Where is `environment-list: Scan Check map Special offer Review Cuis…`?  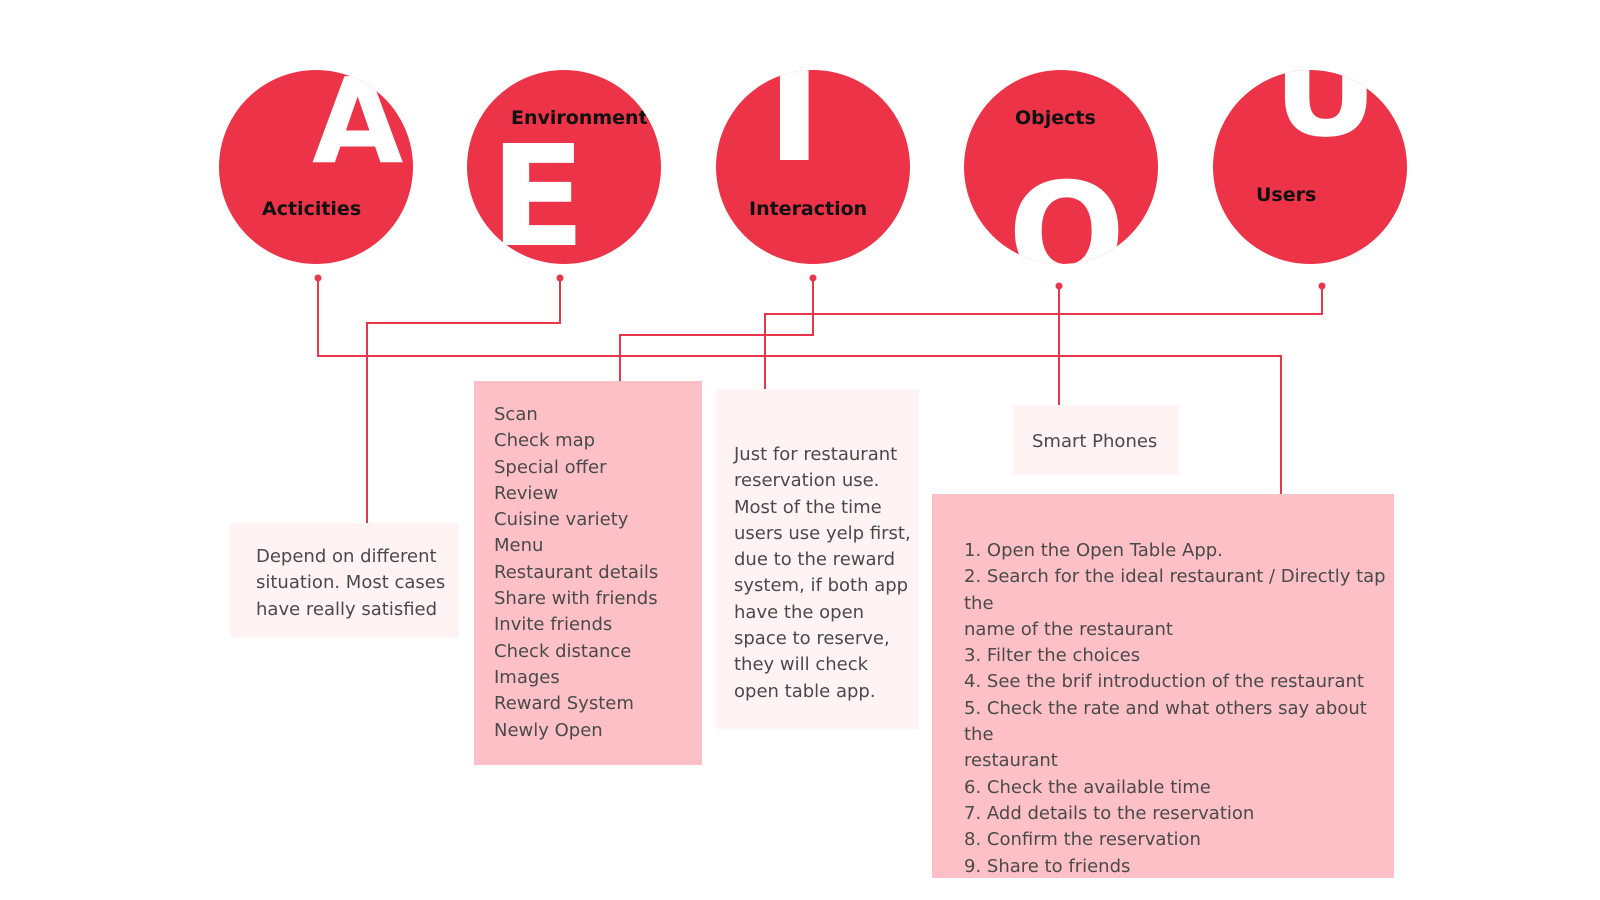 environment-list: Scan Check map Special offer Review Cuis… is located at coordinates (598, 573).